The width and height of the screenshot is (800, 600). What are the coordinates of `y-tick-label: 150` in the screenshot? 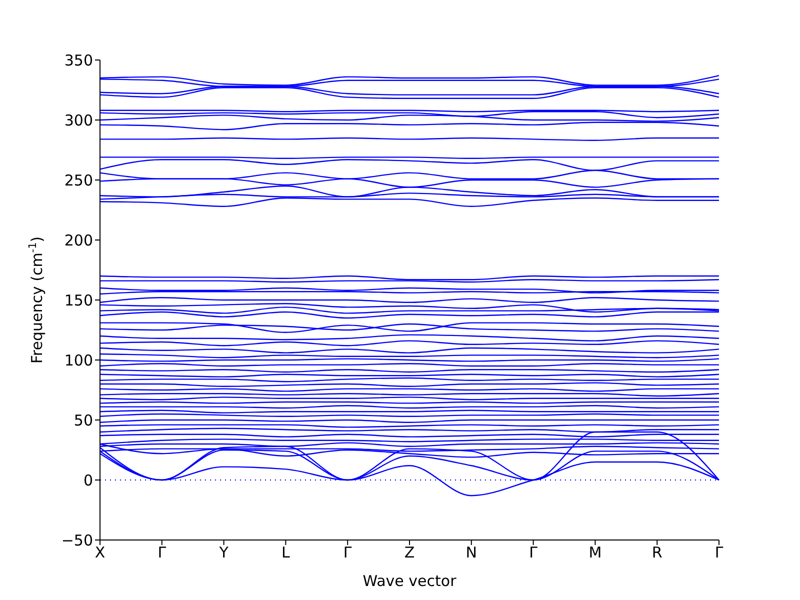 It's located at (78, 300).